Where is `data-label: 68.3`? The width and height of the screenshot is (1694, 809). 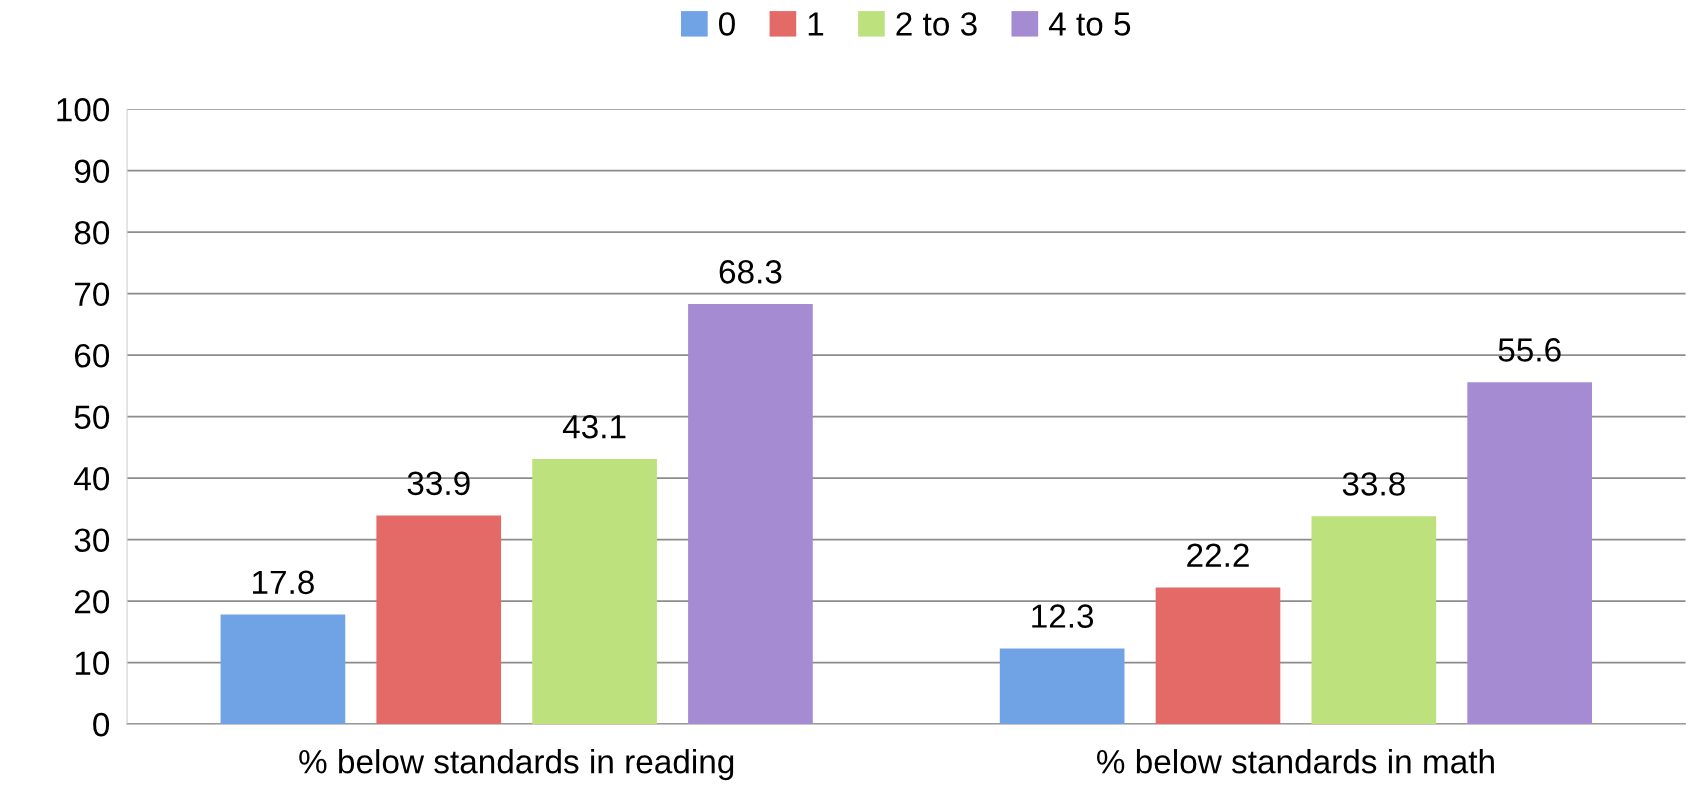 data-label: 68.3 is located at coordinates (750, 272).